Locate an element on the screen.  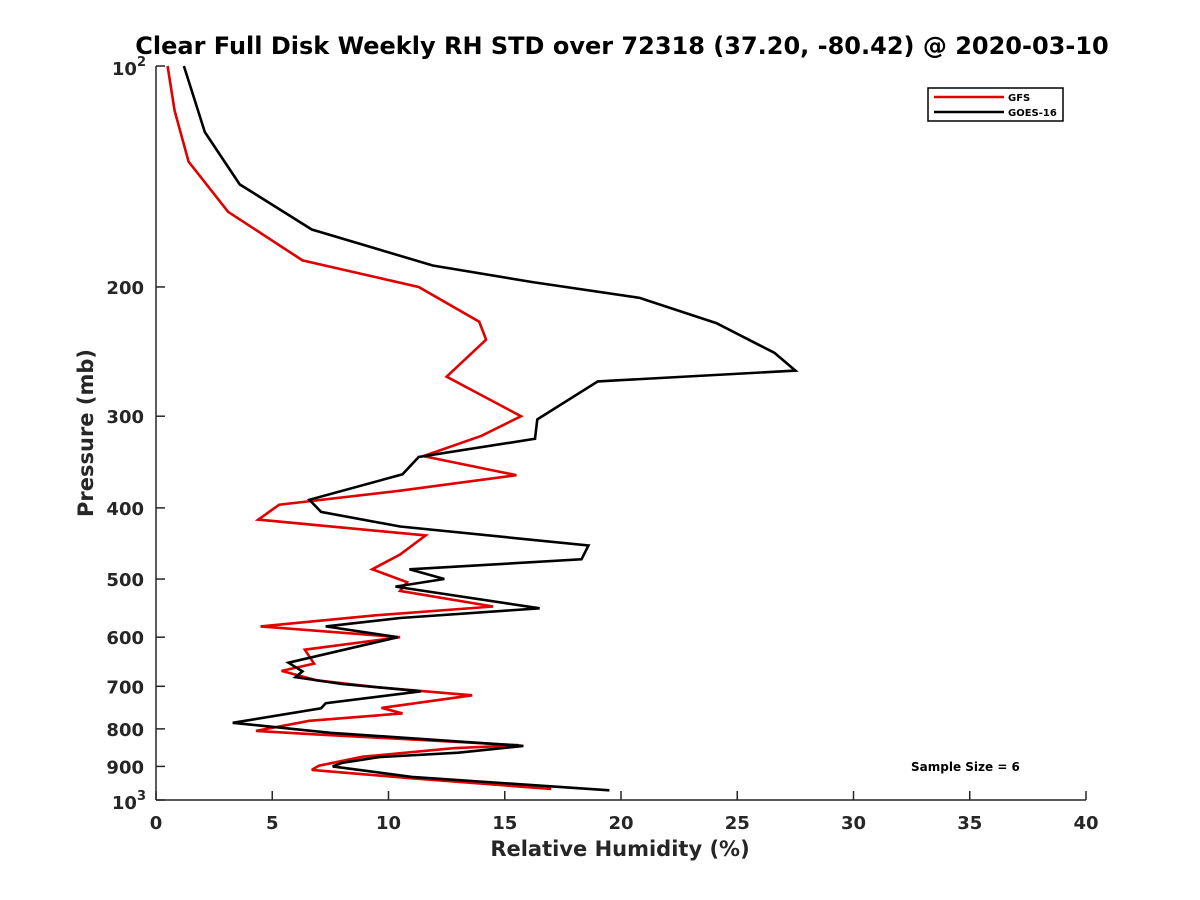
y-axis-label: Pressure (mb) is located at coordinates (86, 433).